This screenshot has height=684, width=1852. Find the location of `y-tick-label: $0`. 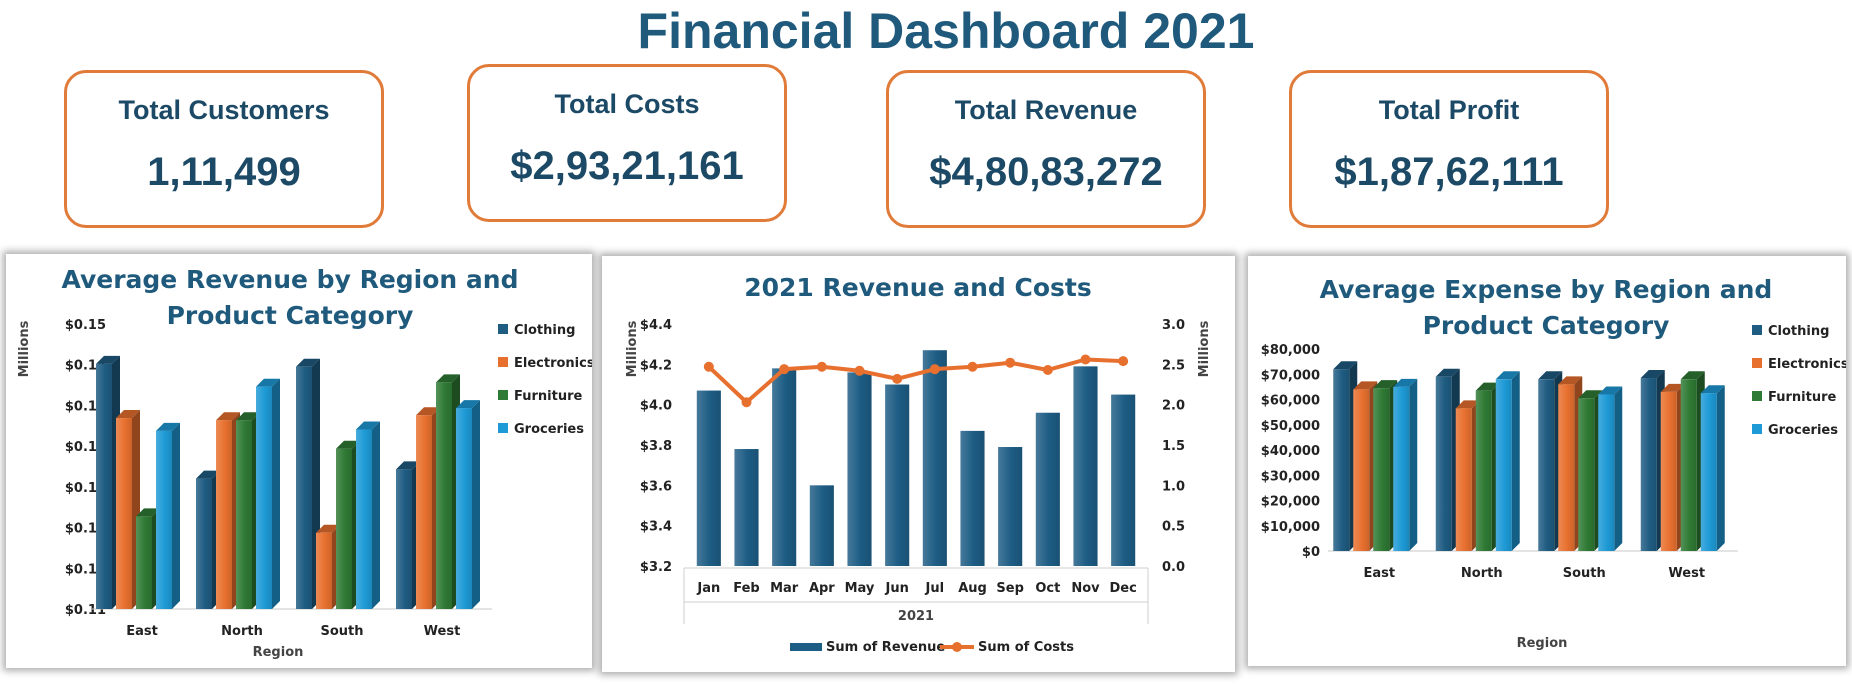

y-tick-label: $0 is located at coordinates (1311, 552).